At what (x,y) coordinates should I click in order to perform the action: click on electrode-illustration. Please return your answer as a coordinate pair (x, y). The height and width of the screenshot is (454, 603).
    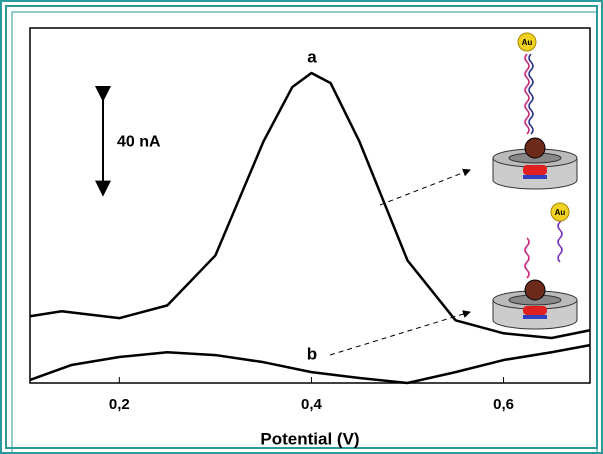
    Looking at the image, I should click on (535, 181).